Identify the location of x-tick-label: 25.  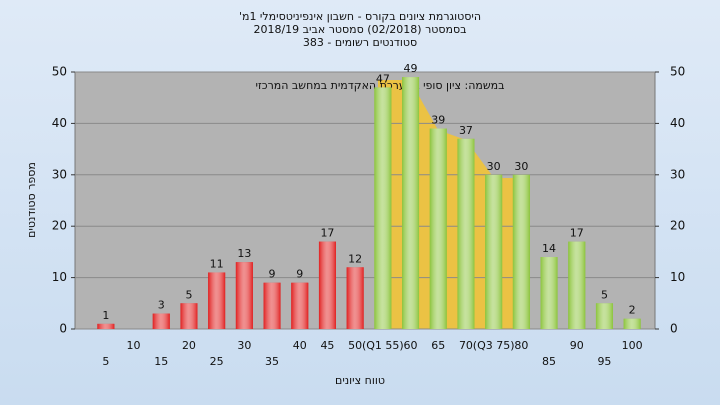
(217, 361).